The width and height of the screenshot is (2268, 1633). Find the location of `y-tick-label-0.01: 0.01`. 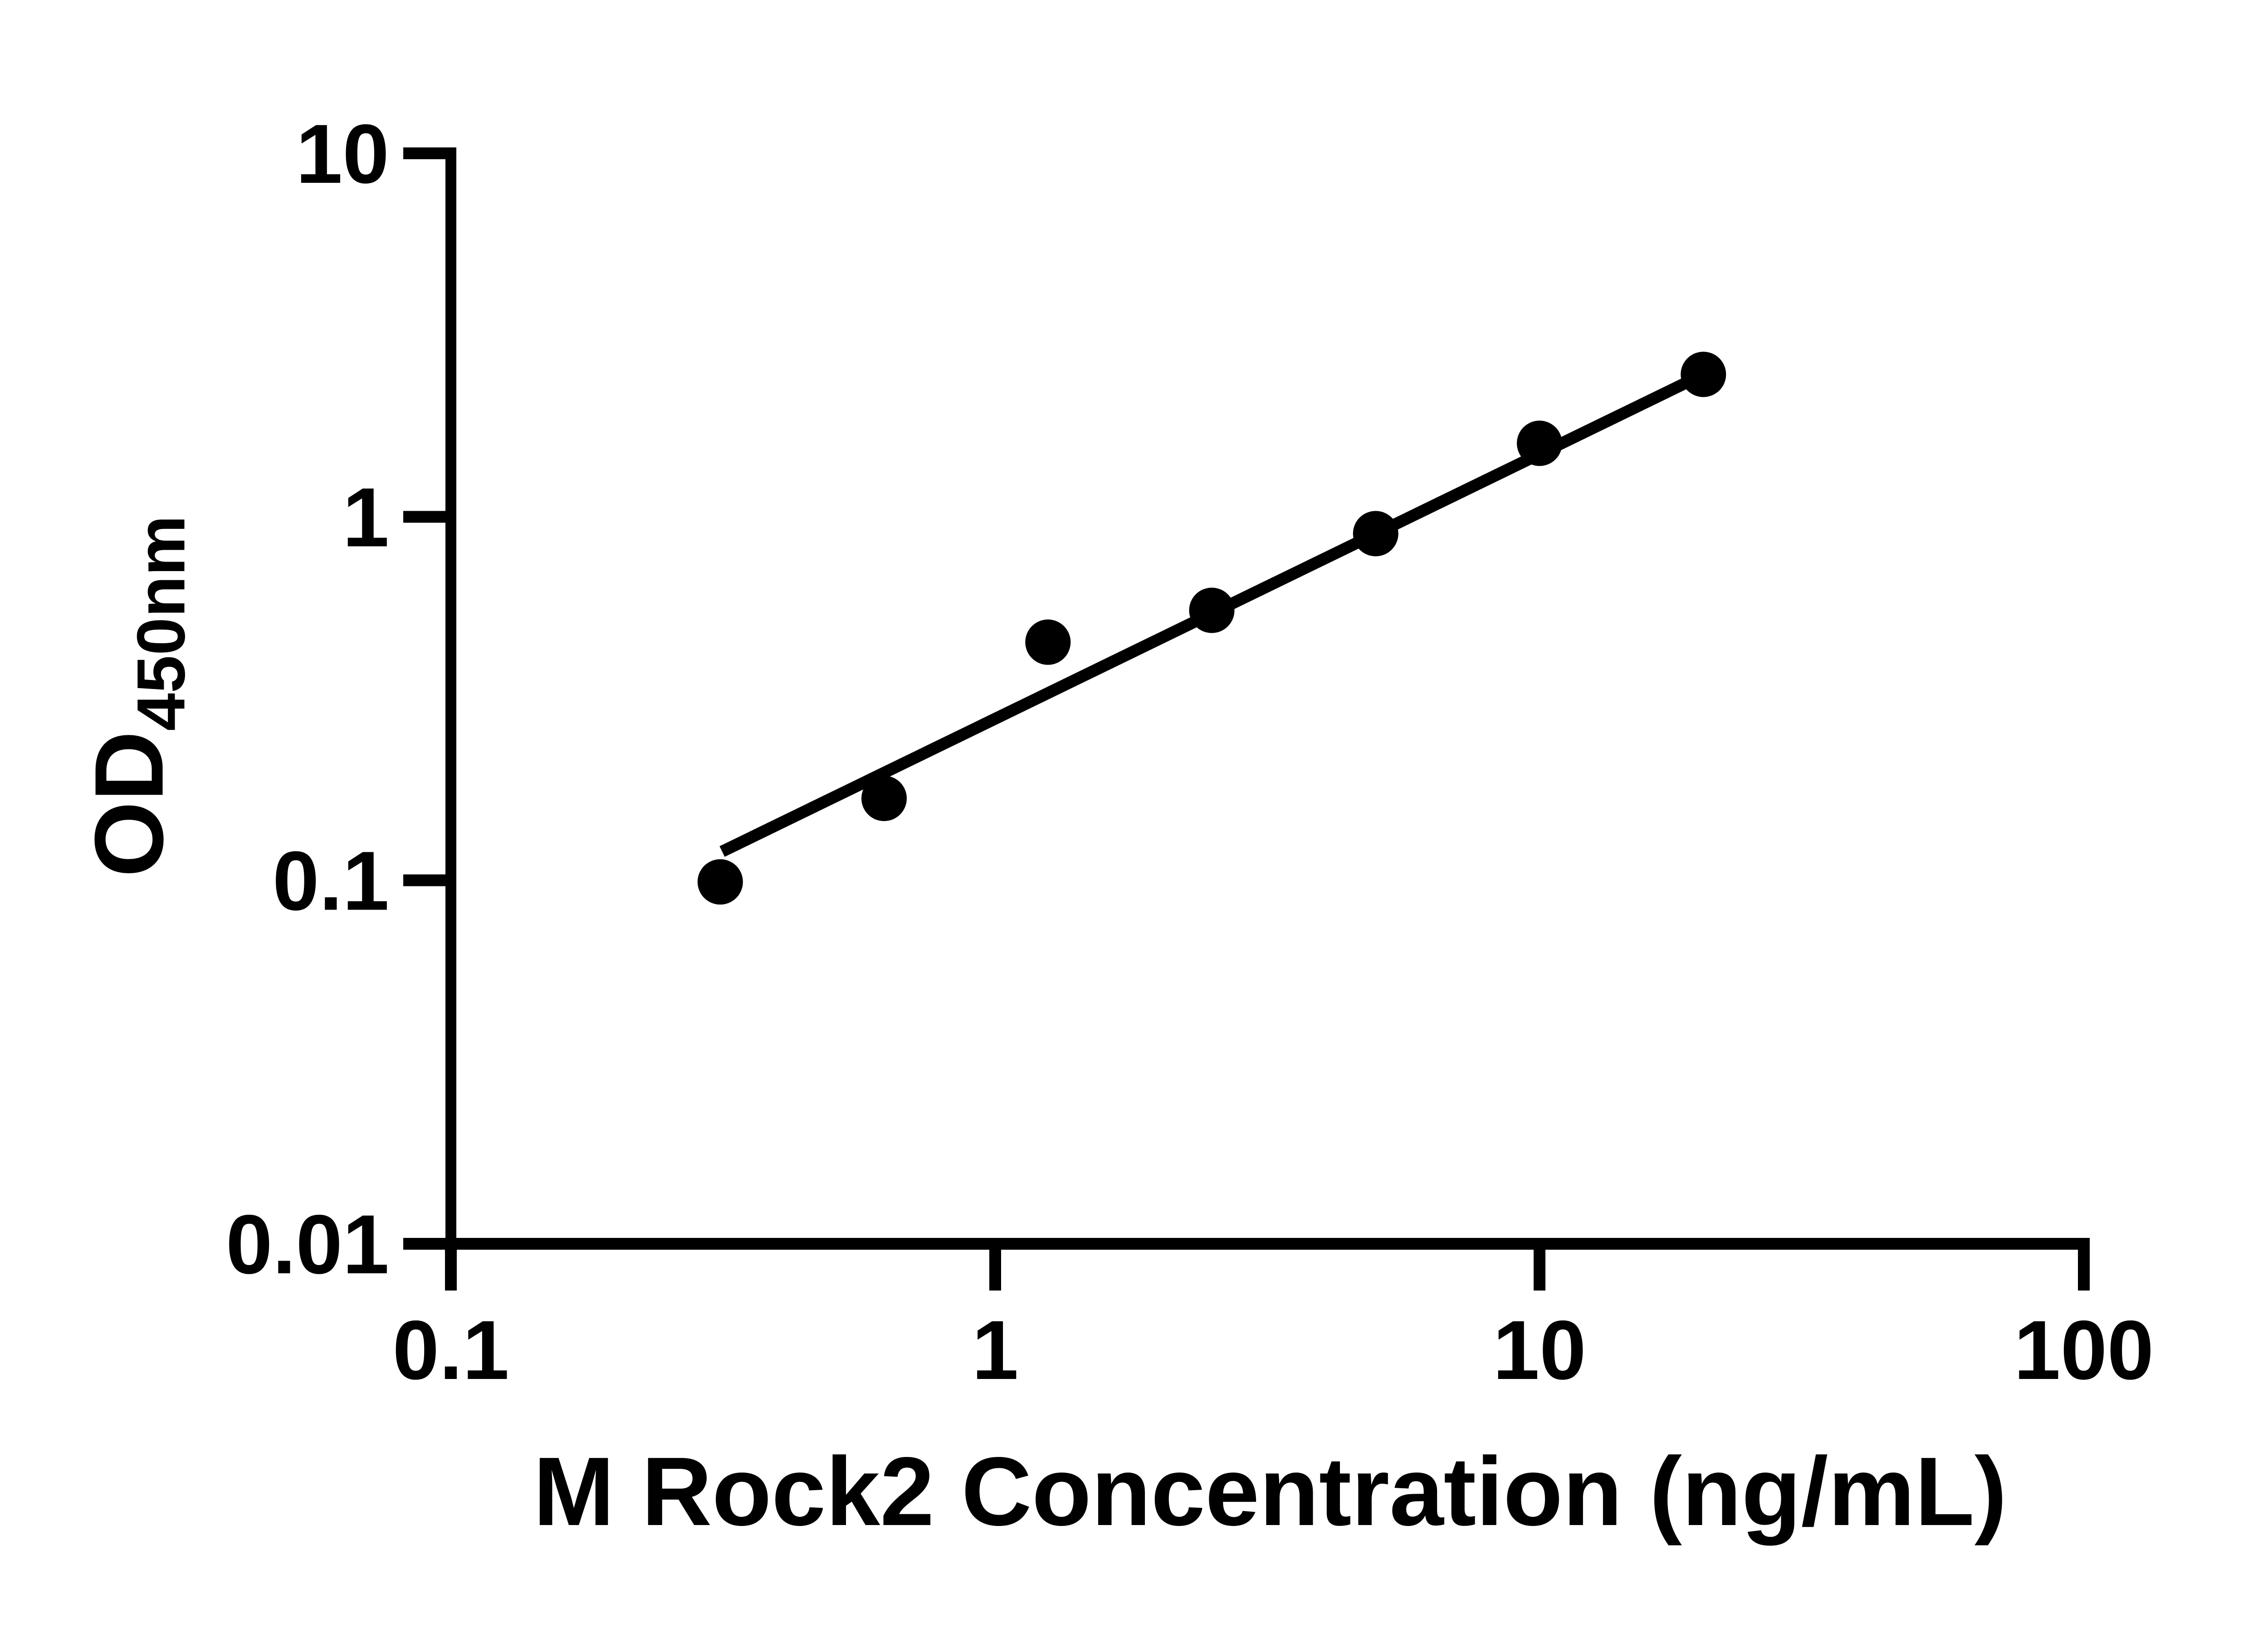

y-tick-label-0.01: 0.01 is located at coordinates (308, 1244).